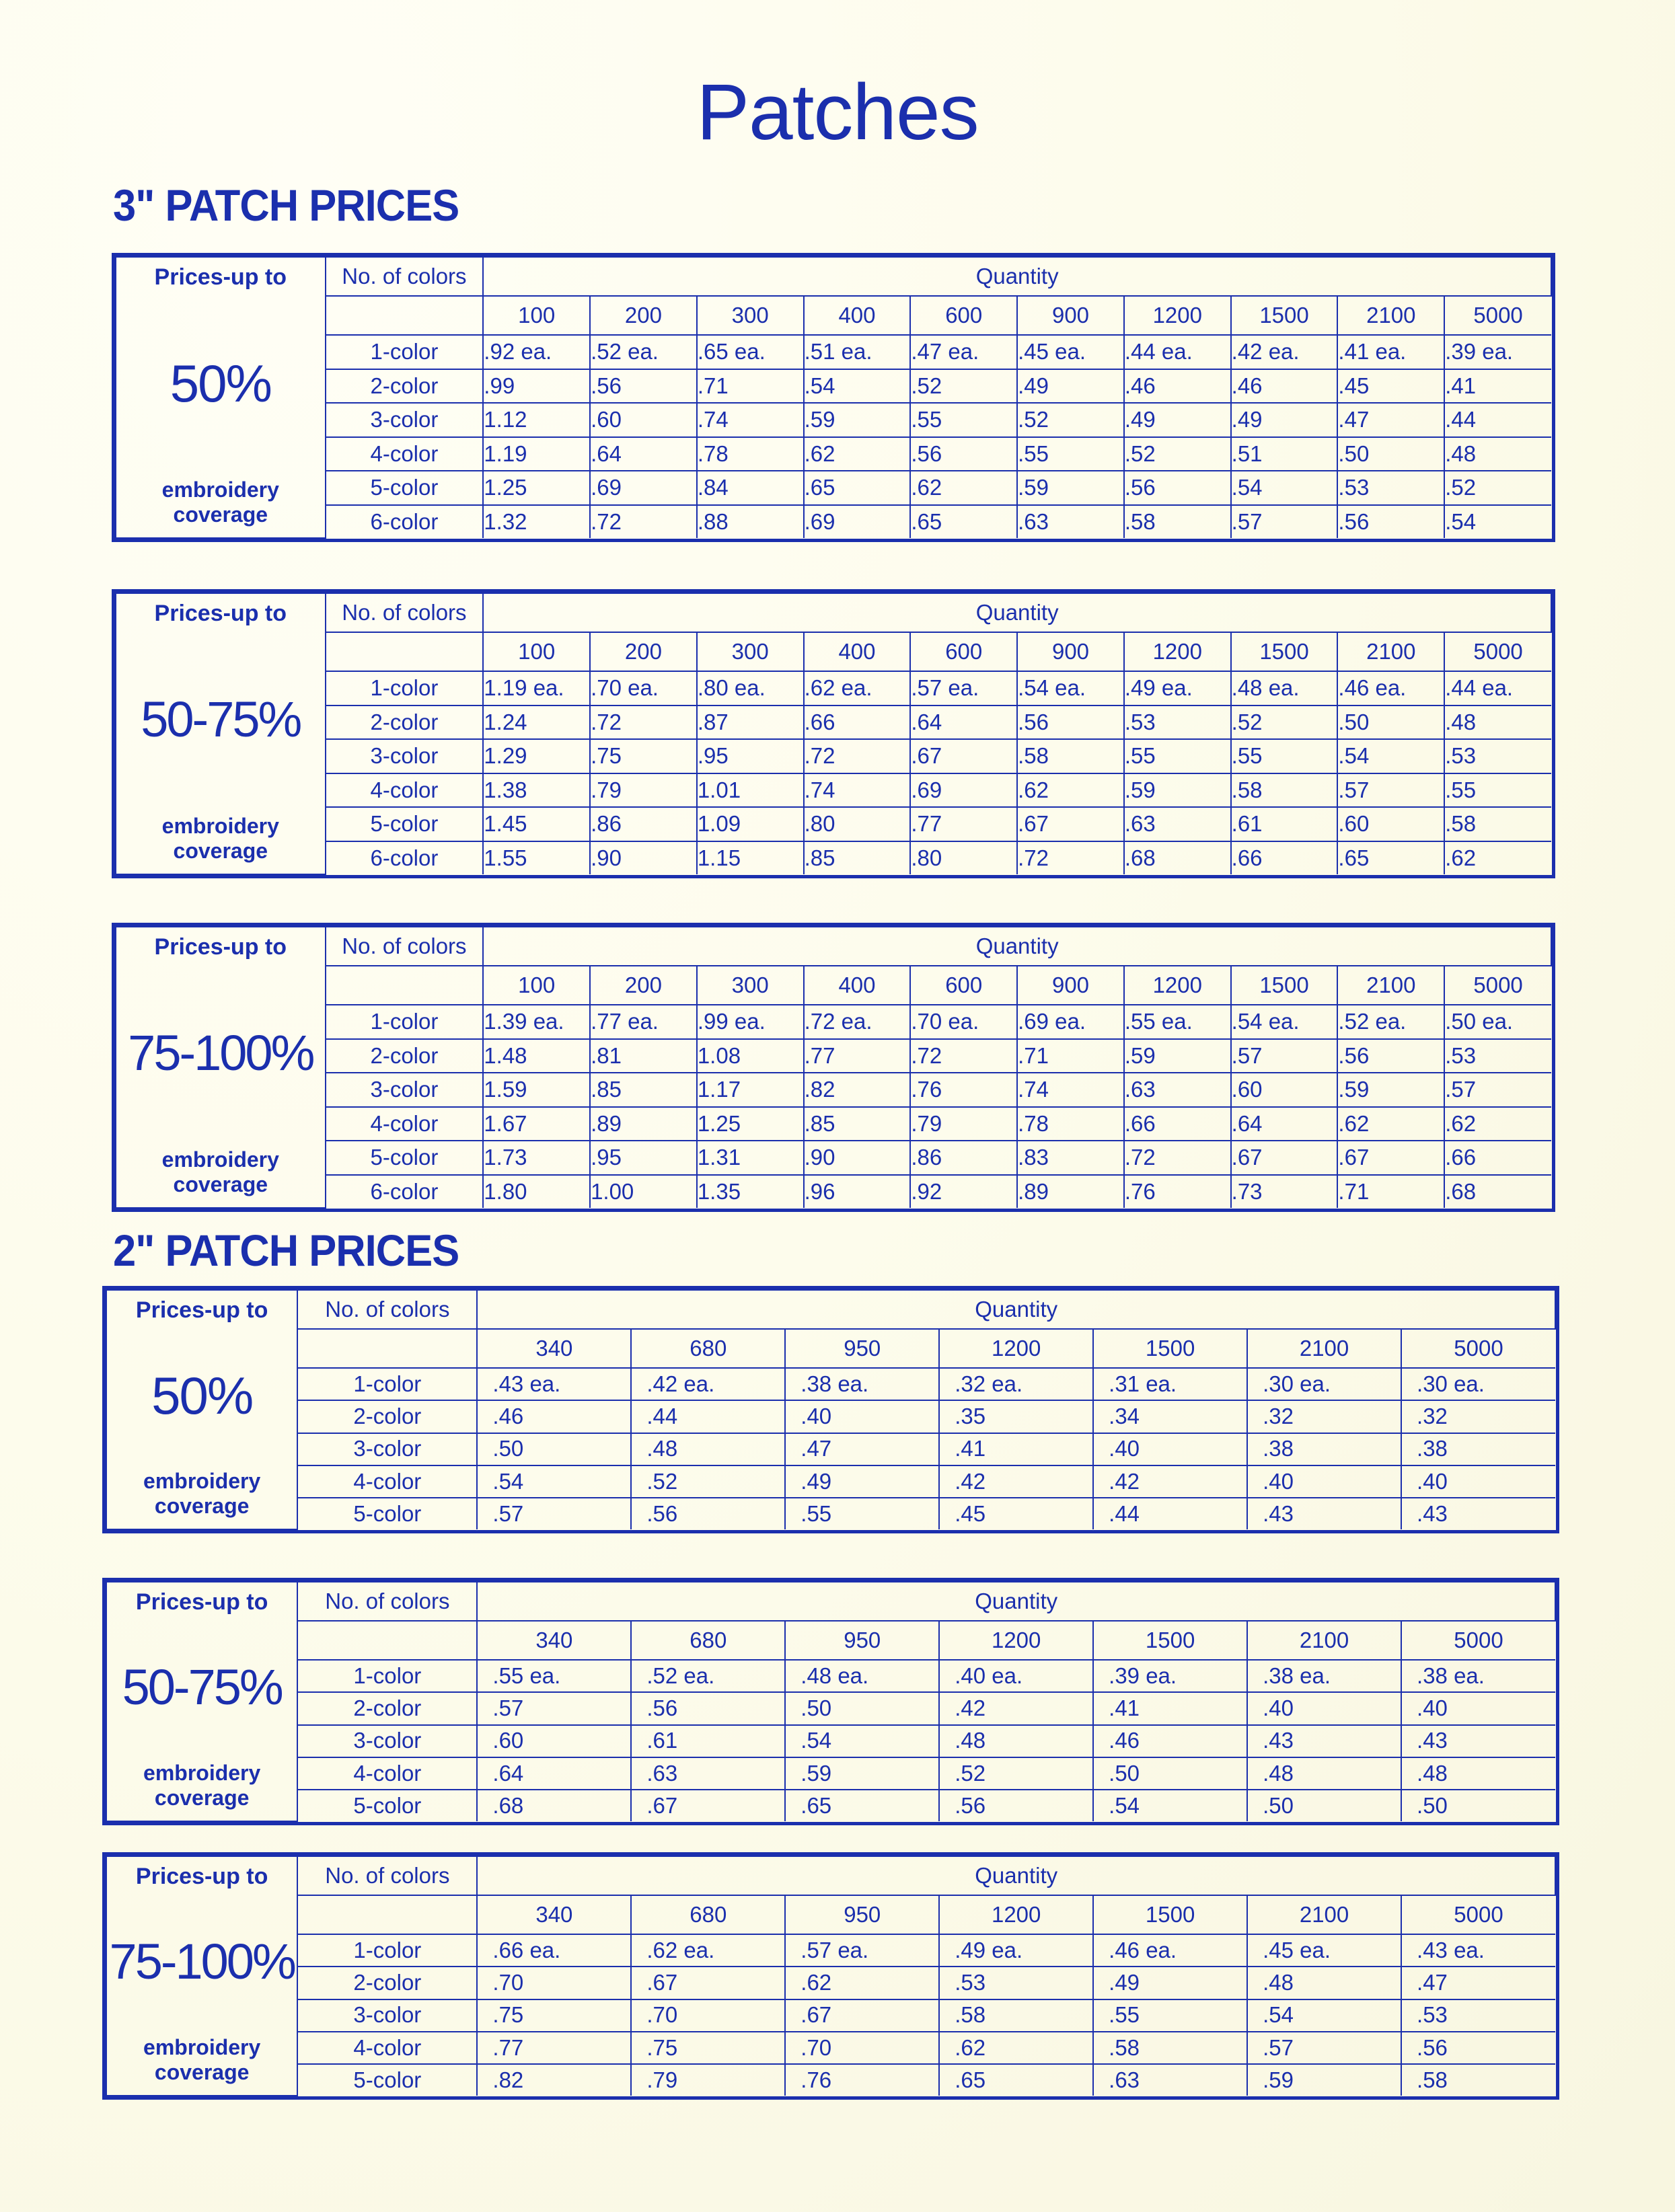 This screenshot has height=2212, width=1675. I want to click on price-cell: 1.38, so click(536, 790).